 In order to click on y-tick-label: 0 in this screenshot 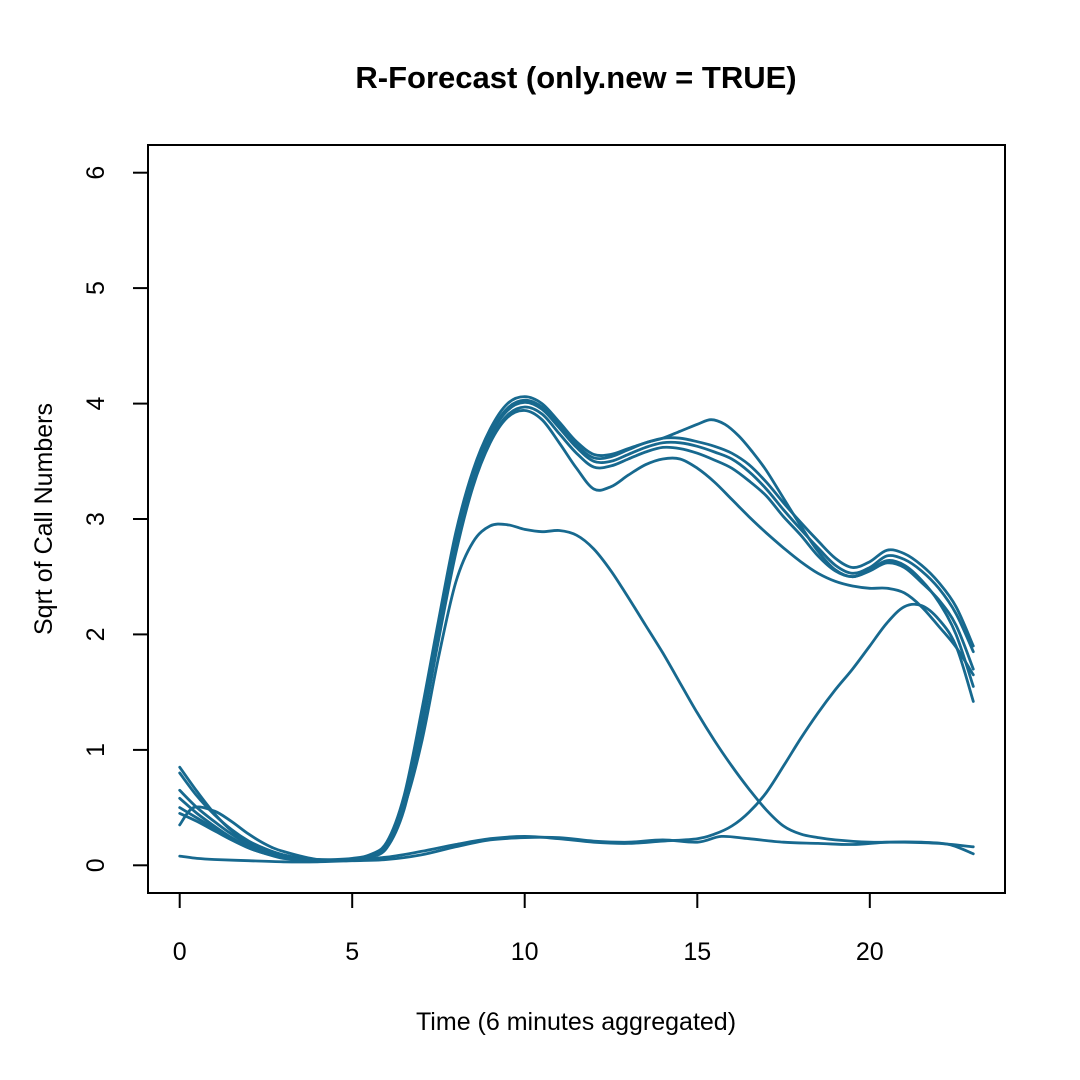, I will do `click(96, 865)`.